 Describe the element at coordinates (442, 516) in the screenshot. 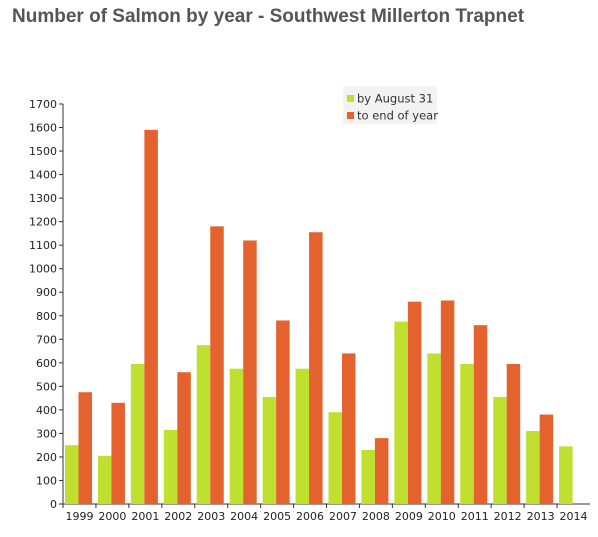

I see `x-tick-label: 2010` at that location.